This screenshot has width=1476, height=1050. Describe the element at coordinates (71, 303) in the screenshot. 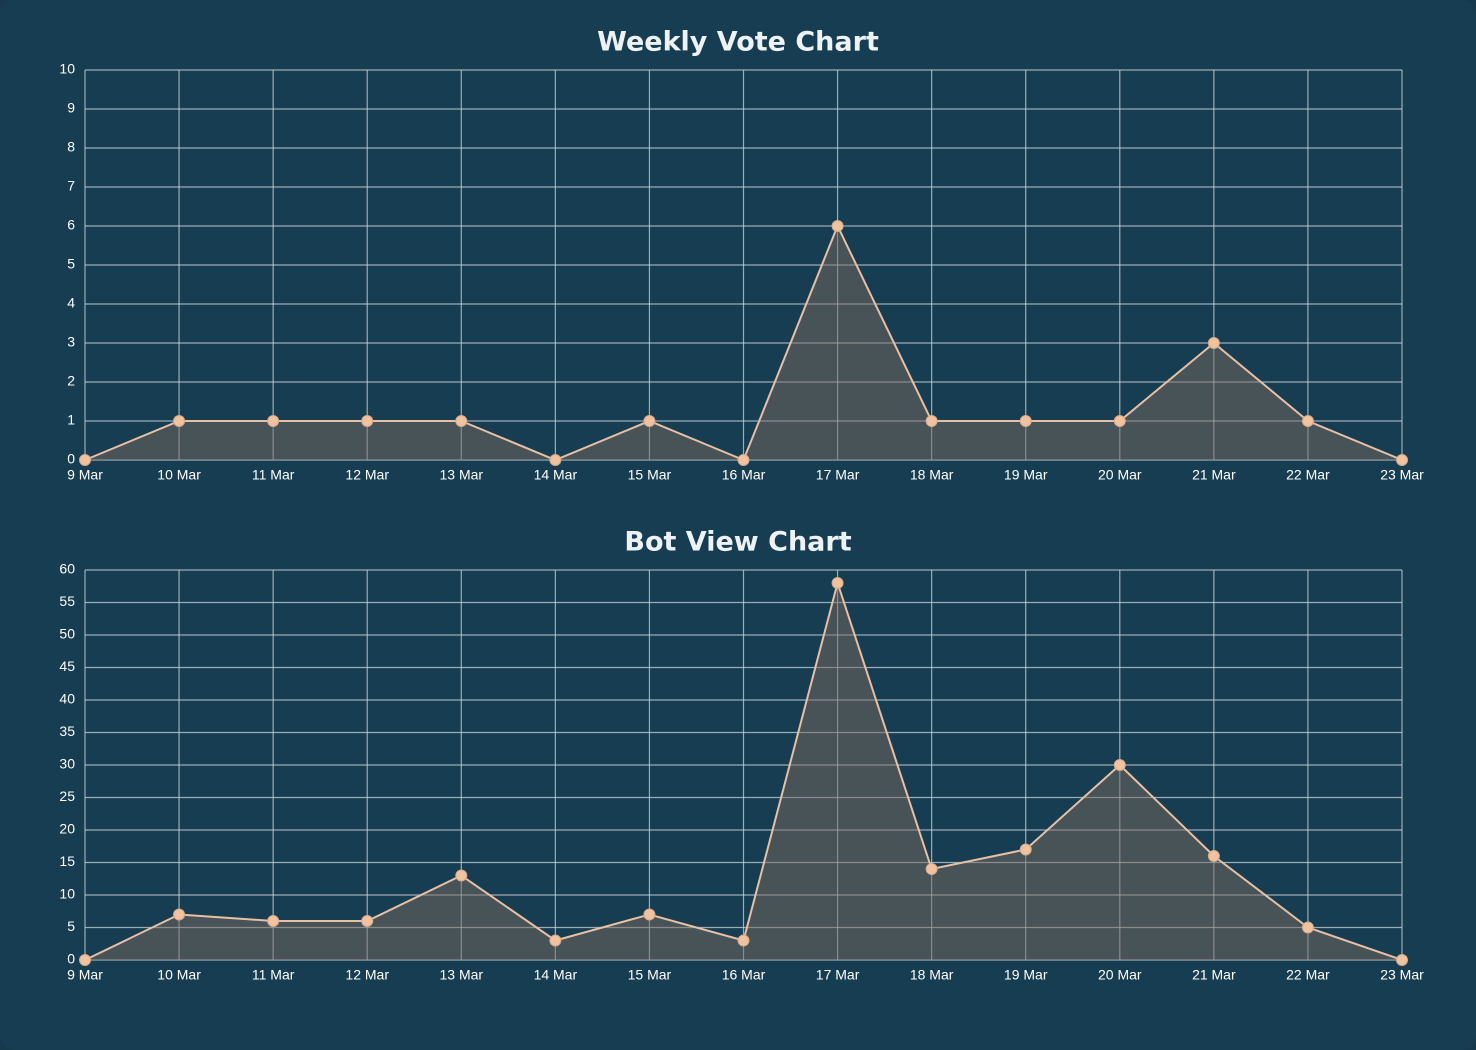

I see `y-tick-label: 4` at that location.